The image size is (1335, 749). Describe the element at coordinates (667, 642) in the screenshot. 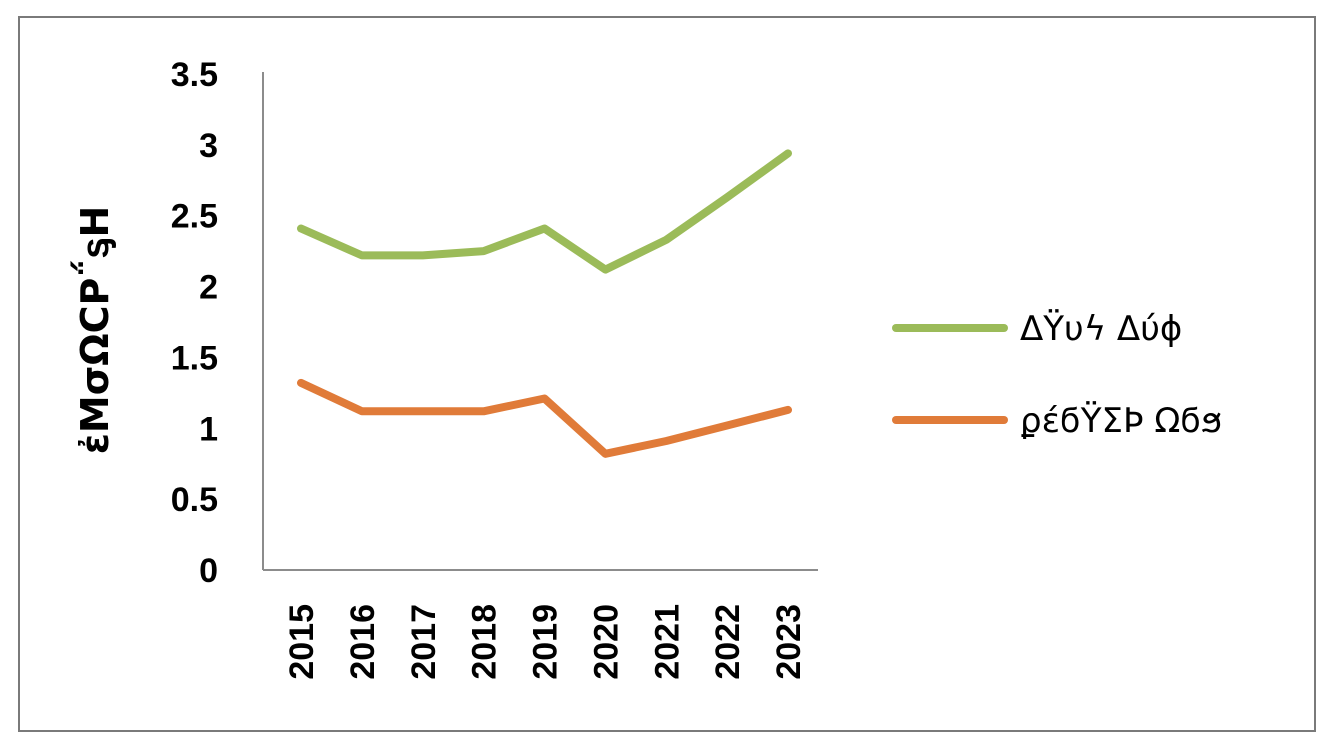

I see `x-tick-label: 2021` at that location.